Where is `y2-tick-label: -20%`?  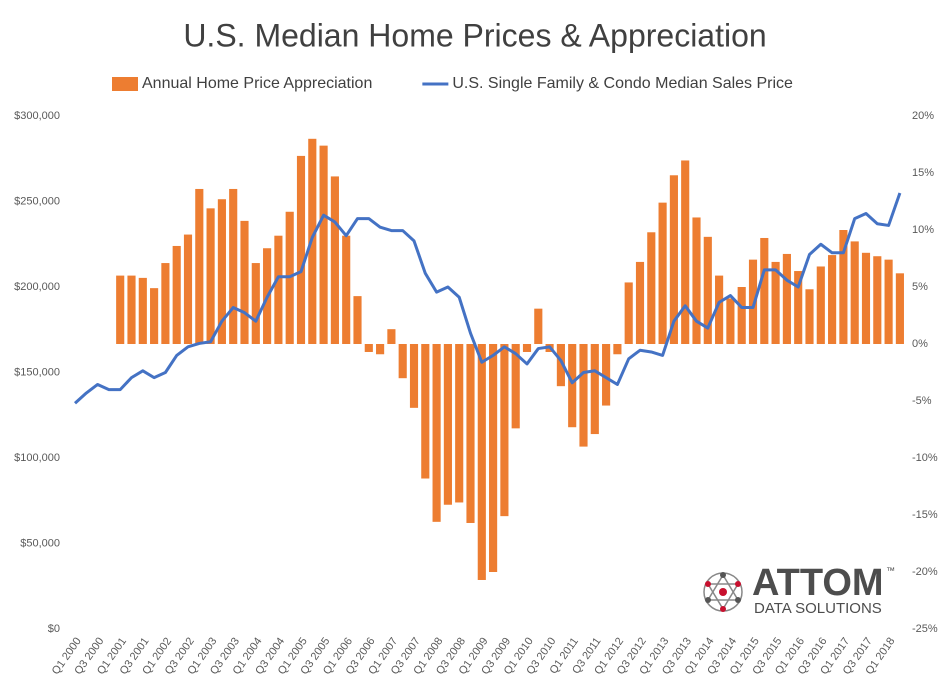
y2-tick-label: -20% is located at coordinates (925, 572).